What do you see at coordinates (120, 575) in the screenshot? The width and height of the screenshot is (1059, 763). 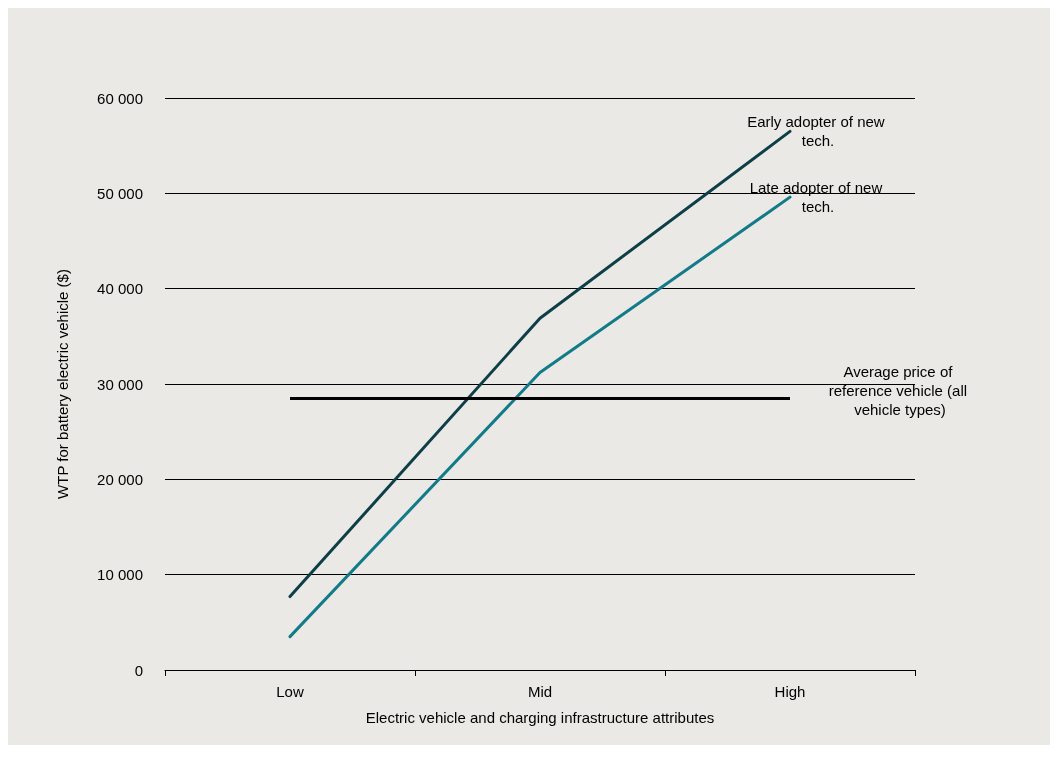 I see `y-tick-label: 10 000` at bounding box center [120, 575].